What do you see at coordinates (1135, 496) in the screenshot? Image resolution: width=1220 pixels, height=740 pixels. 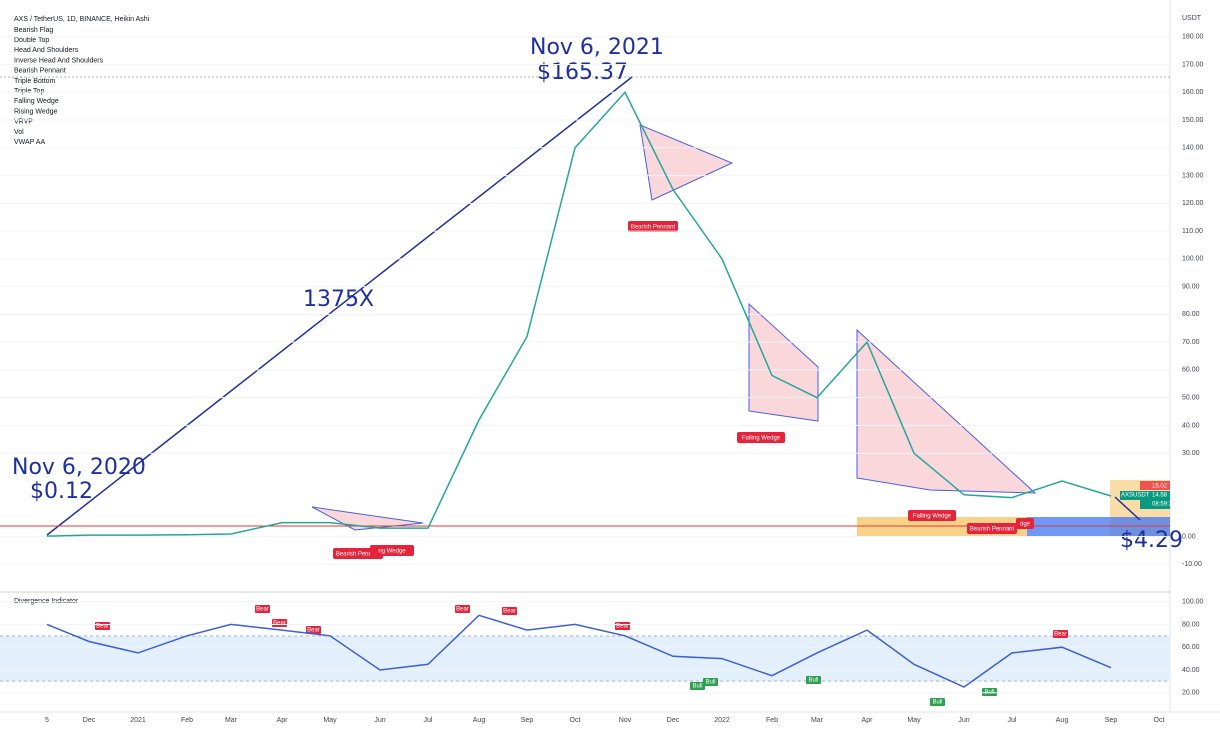 I see `symbol-tag-text: AXSUSDT` at bounding box center [1135, 496].